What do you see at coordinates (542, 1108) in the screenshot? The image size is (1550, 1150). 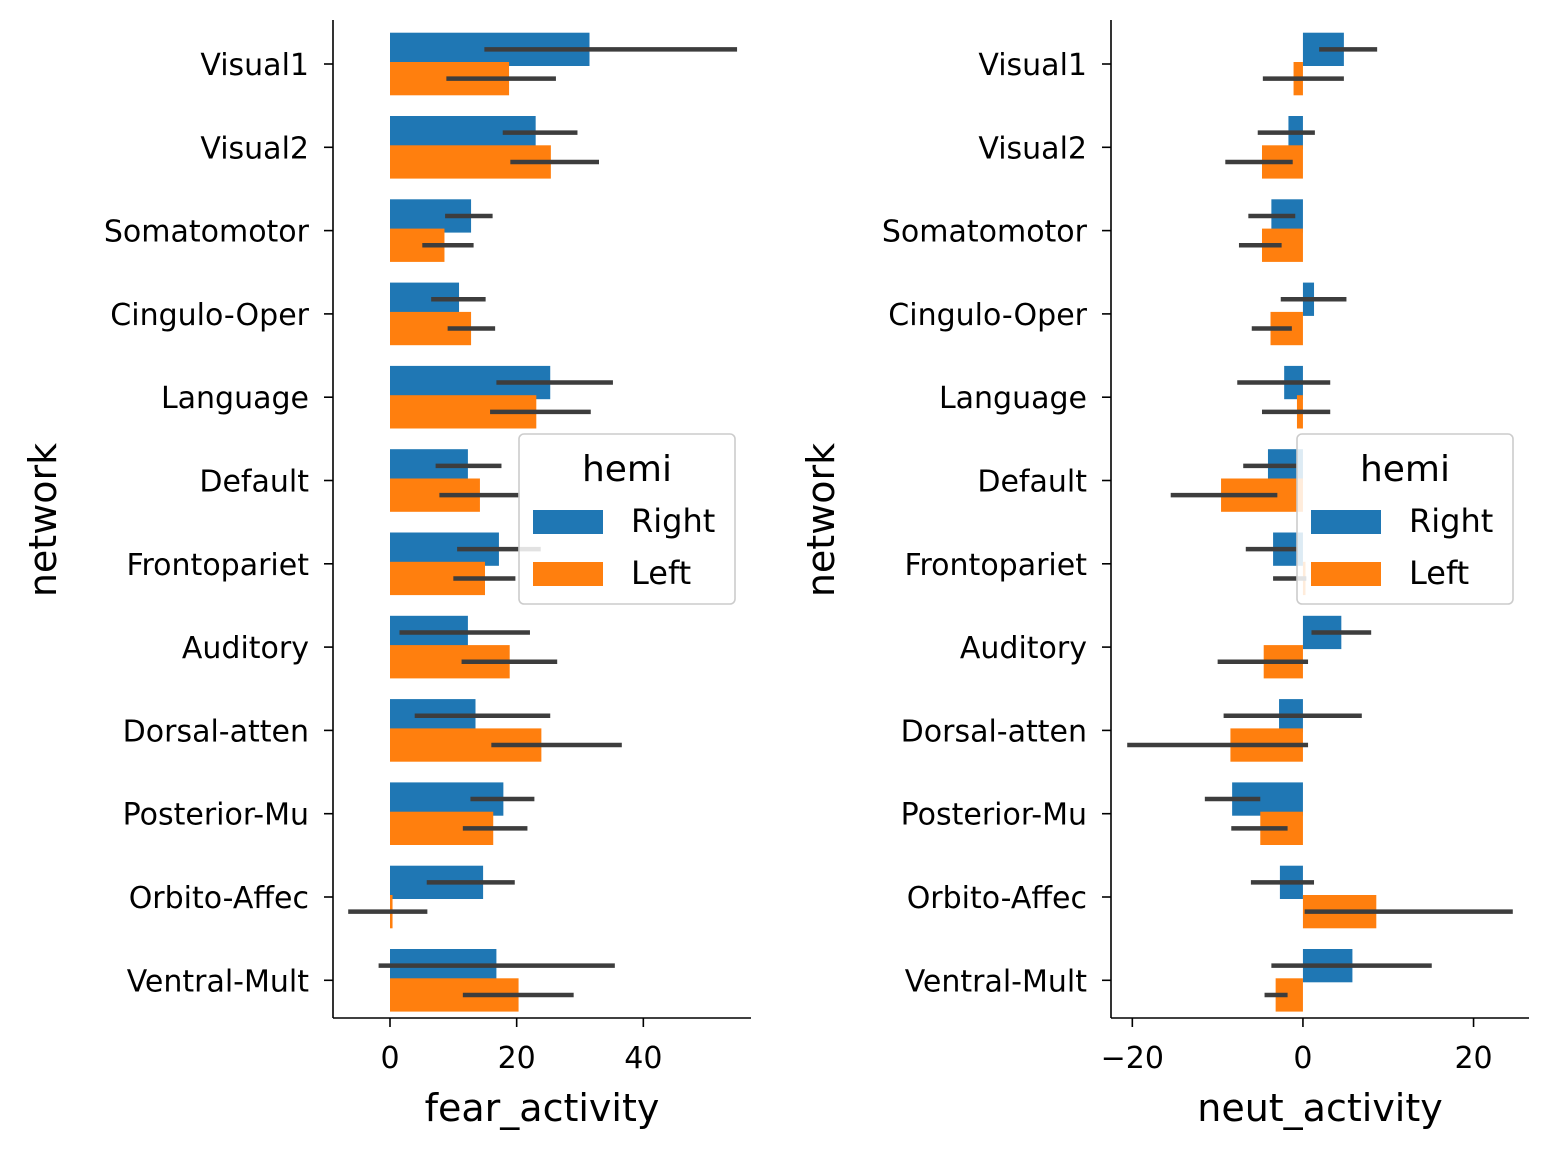 I see `x-axis-label: fear_activity` at bounding box center [542, 1108].